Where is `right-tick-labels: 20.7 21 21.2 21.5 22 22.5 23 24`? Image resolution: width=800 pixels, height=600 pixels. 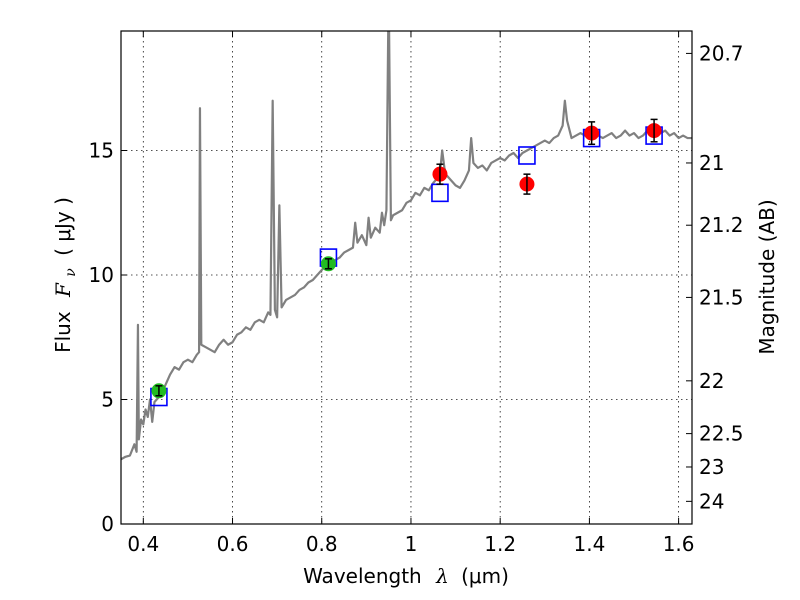
right-tick-labels: 20.7 21 21.2 21.5 22 22.5 23 24 is located at coordinates (721, 277).